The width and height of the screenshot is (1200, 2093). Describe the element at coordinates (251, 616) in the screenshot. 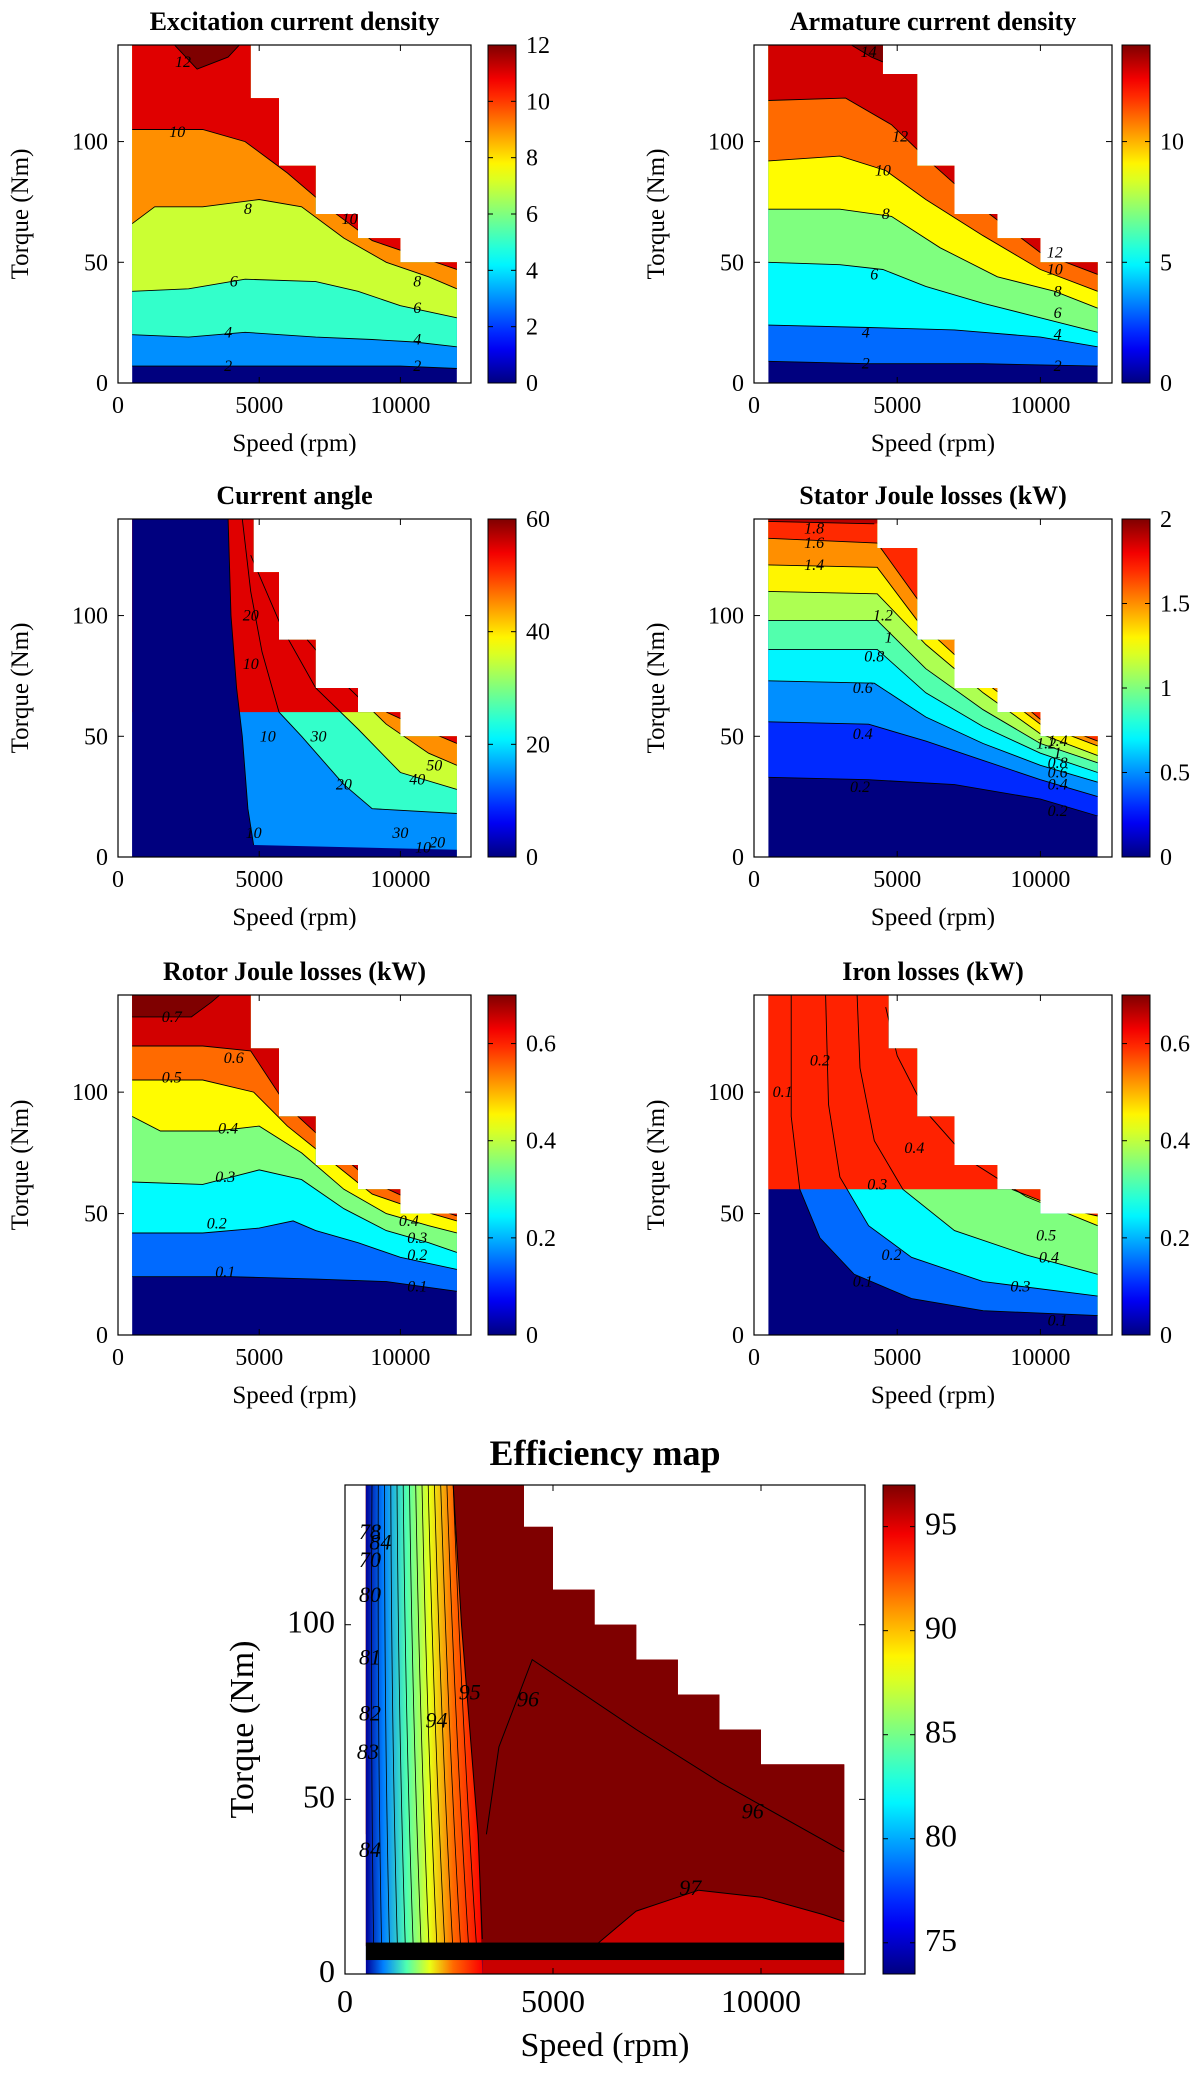

I see `contour-label: 20` at that location.